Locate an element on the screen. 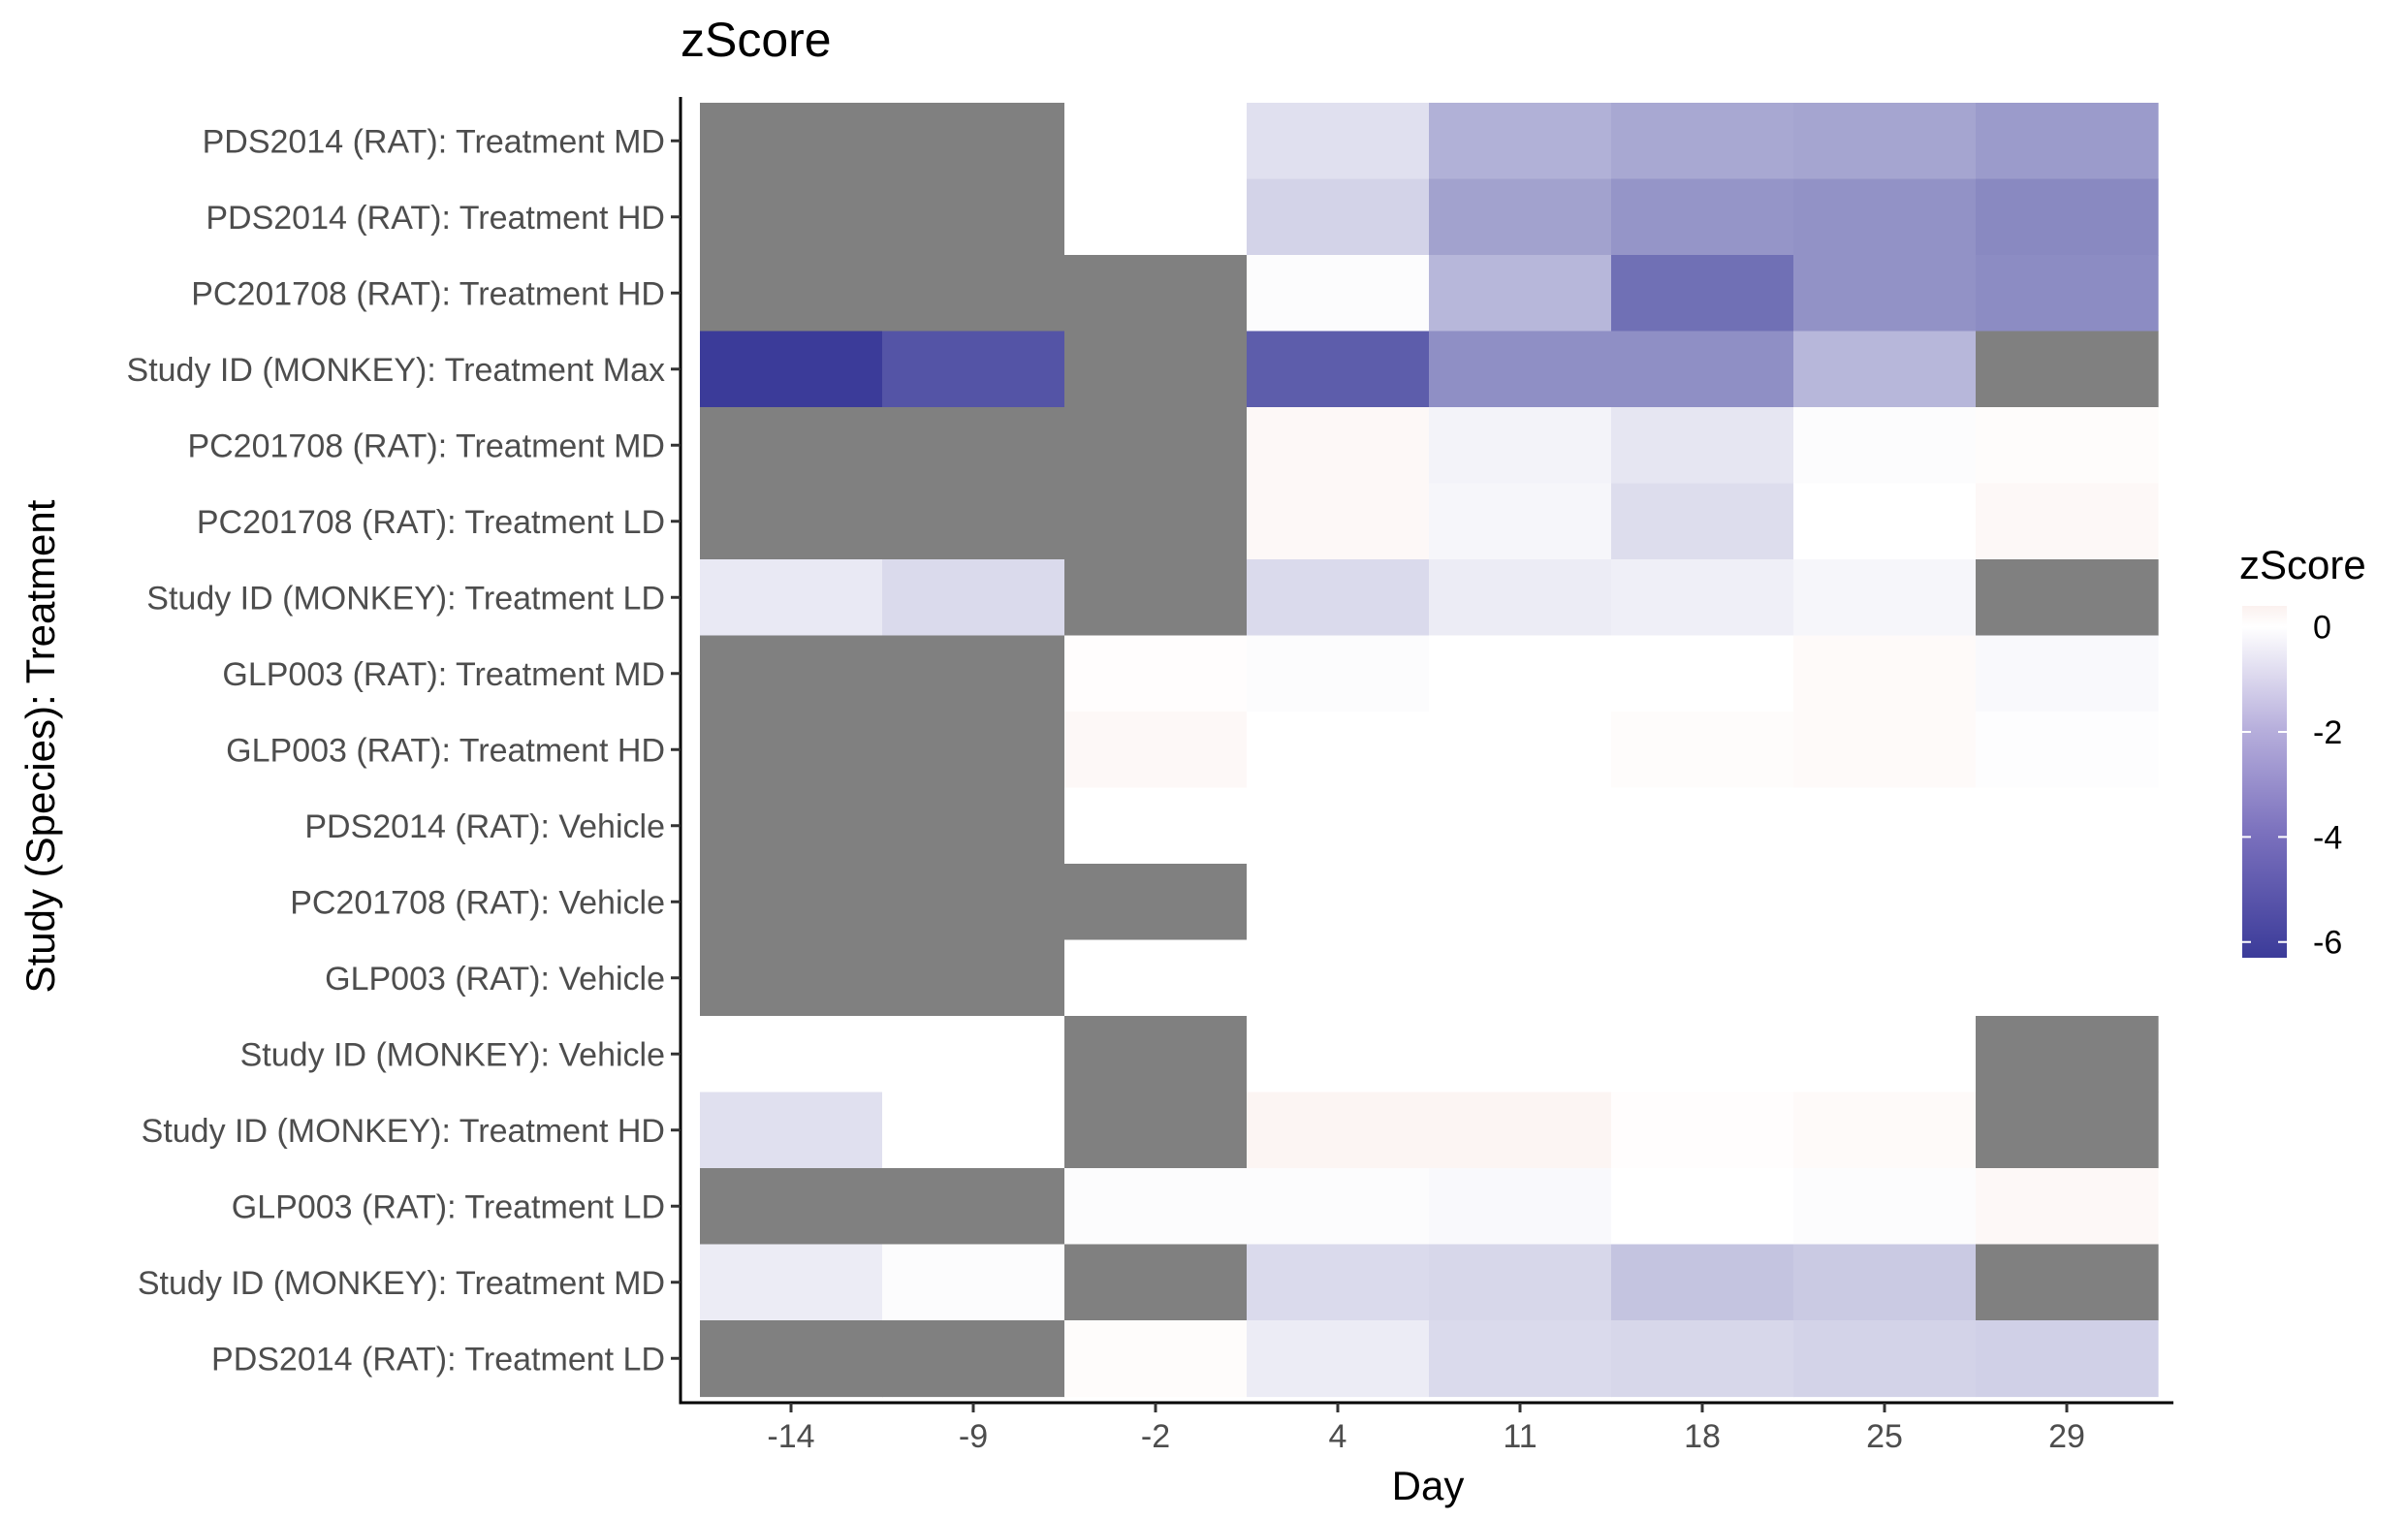 This screenshot has height=1520, width=2408. y-tick-label: PDS2014 (RAT): Treatment MD is located at coordinates (434, 141).